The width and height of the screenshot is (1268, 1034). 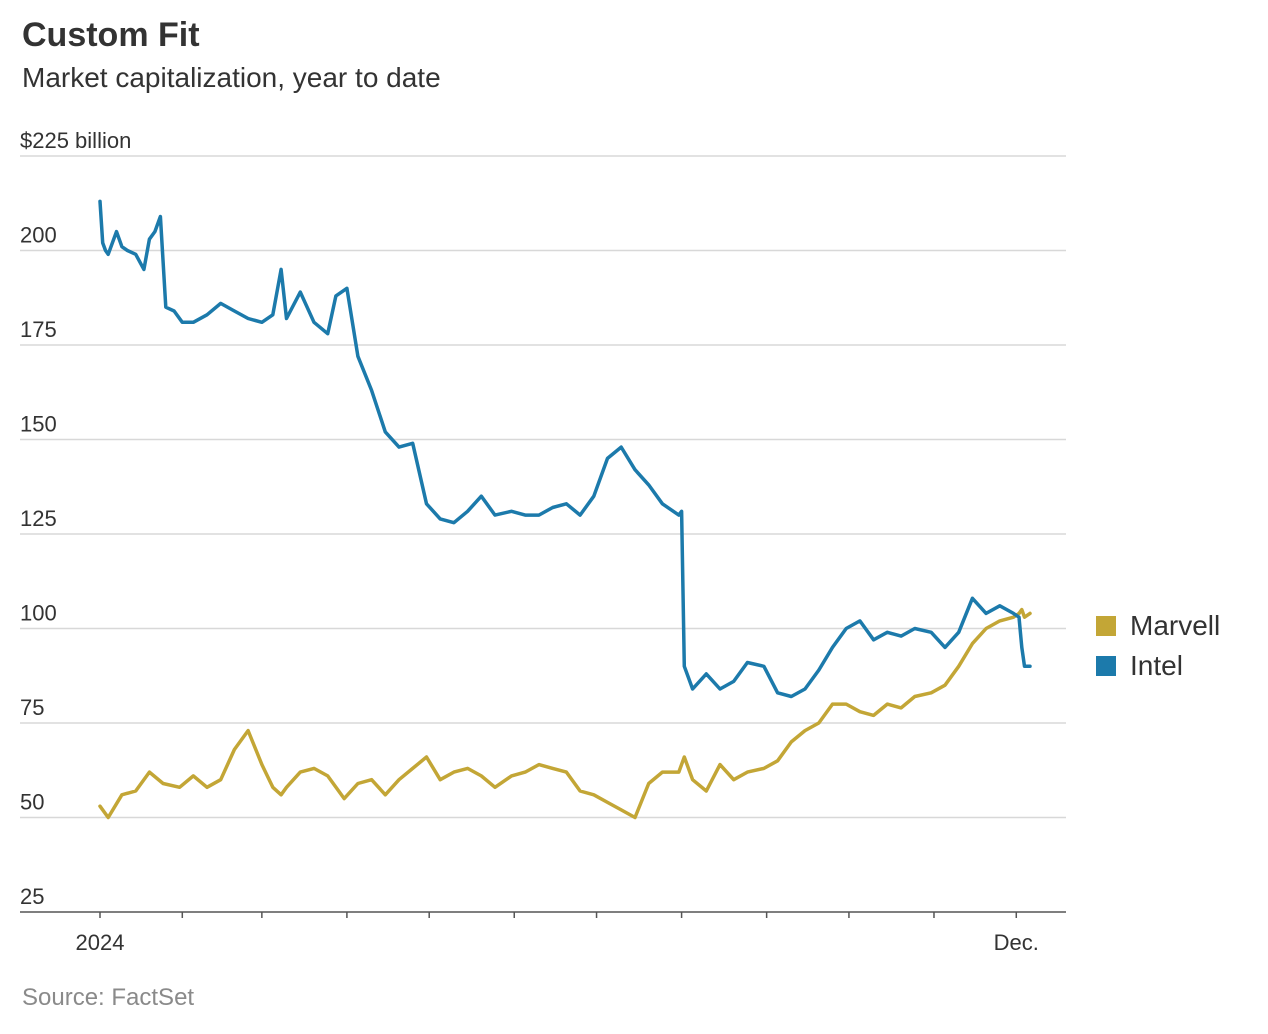 I want to click on y-tick-label-225: $225 billion, so click(x=75, y=140).